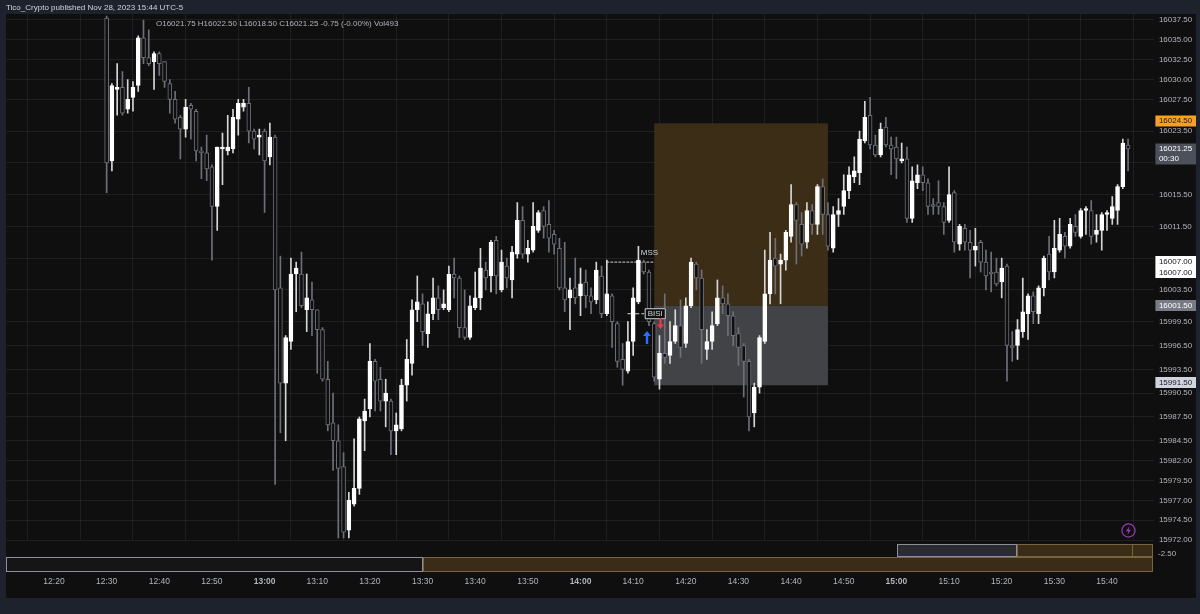 This screenshot has height=614, width=1200. What do you see at coordinates (212, 581) in the screenshot?
I see `x-tick-label: 12:50` at bounding box center [212, 581].